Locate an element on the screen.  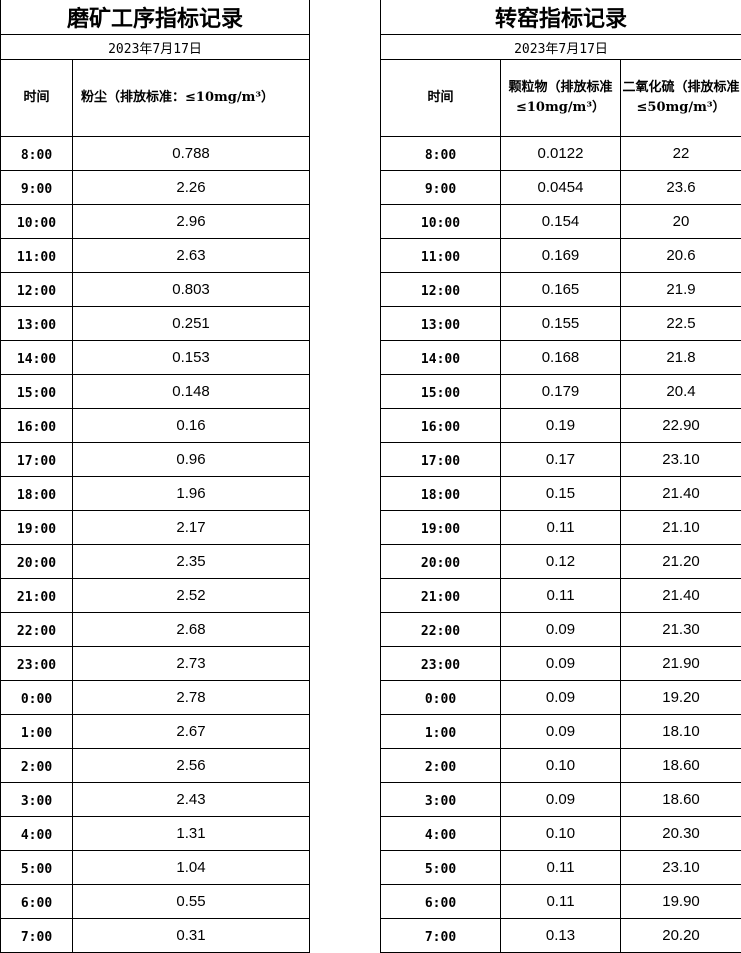
time-cell: 13:00 is located at coordinates (37, 324).